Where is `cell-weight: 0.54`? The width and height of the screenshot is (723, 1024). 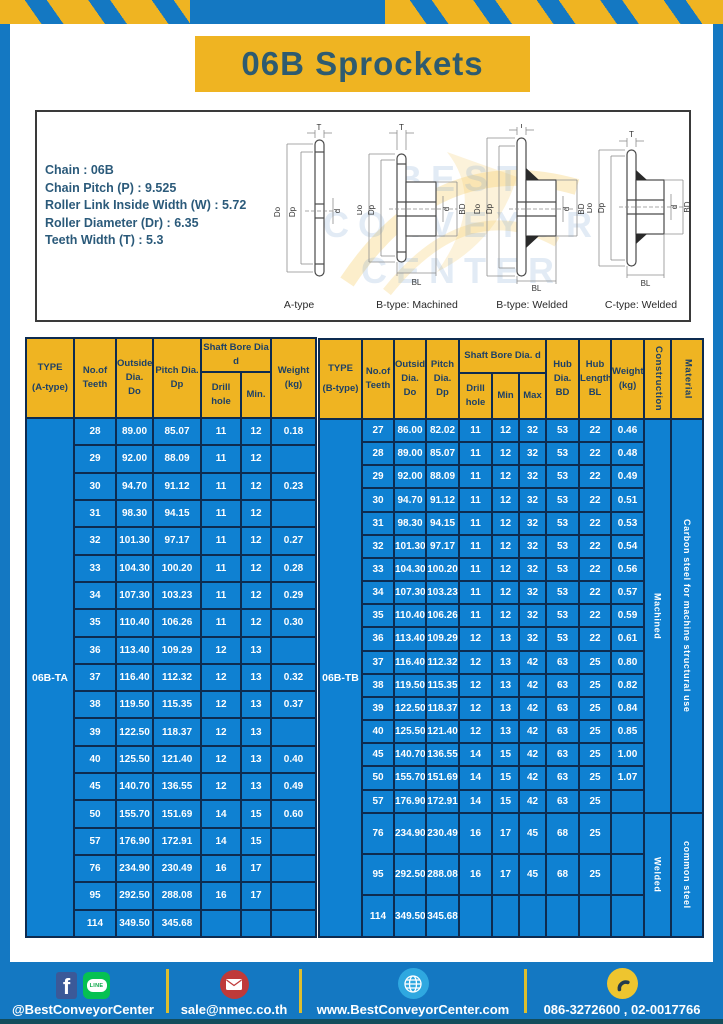 cell-weight: 0.54 is located at coordinates (628, 546).